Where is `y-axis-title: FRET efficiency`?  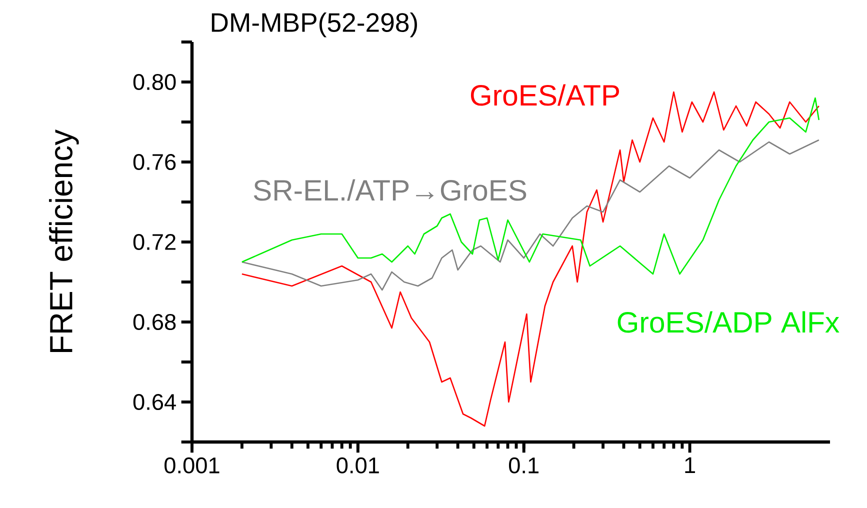 y-axis-title: FRET efficiency is located at coordinates (63, 240).